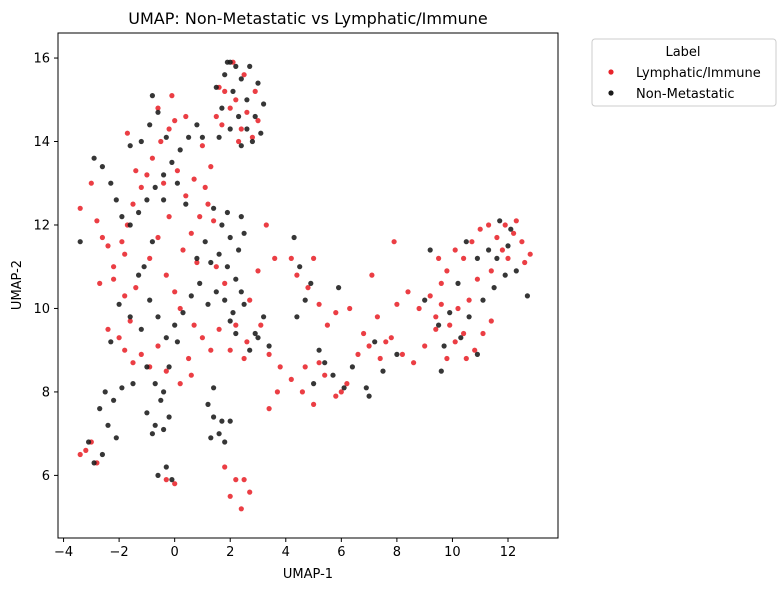 This screenshot has width=784, height=590. What do you see at coordinates (41, 142) in the screenshot?
I see `y-tick-label: 14` at bounding box center [41, 142].